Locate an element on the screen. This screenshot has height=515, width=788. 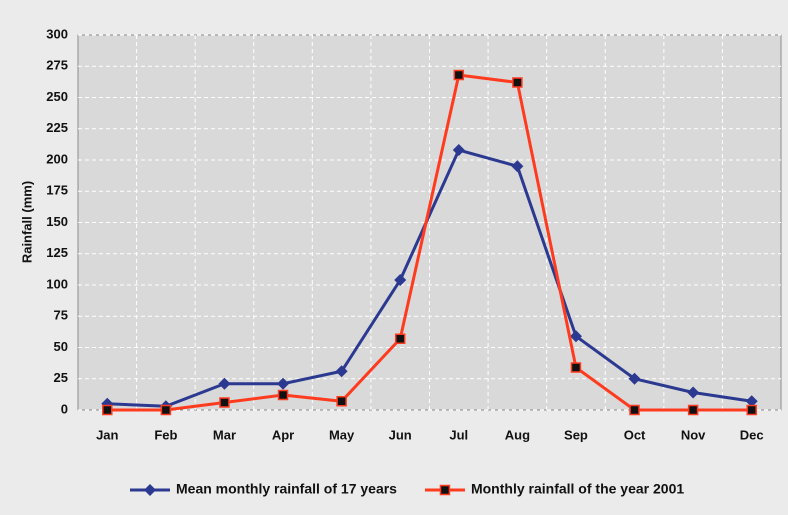
x-tick-label: Dec is located at coordinates (752, 434).